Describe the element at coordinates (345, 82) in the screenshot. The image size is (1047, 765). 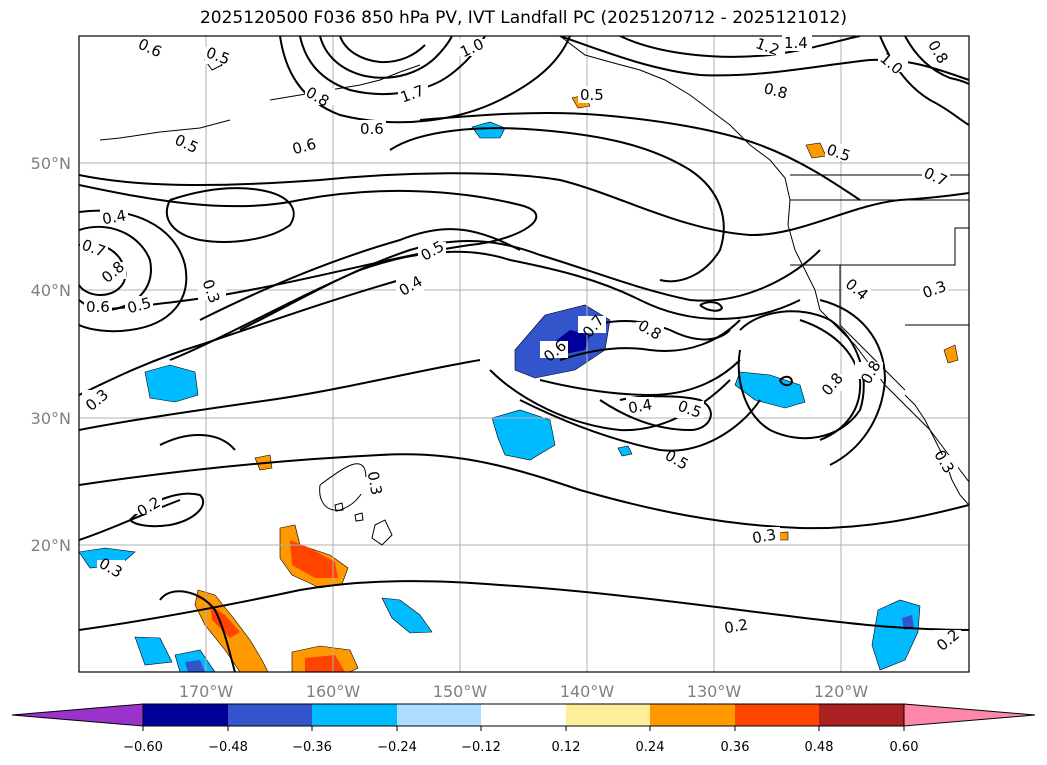
I see `coastline-alaska-islands` at that location.